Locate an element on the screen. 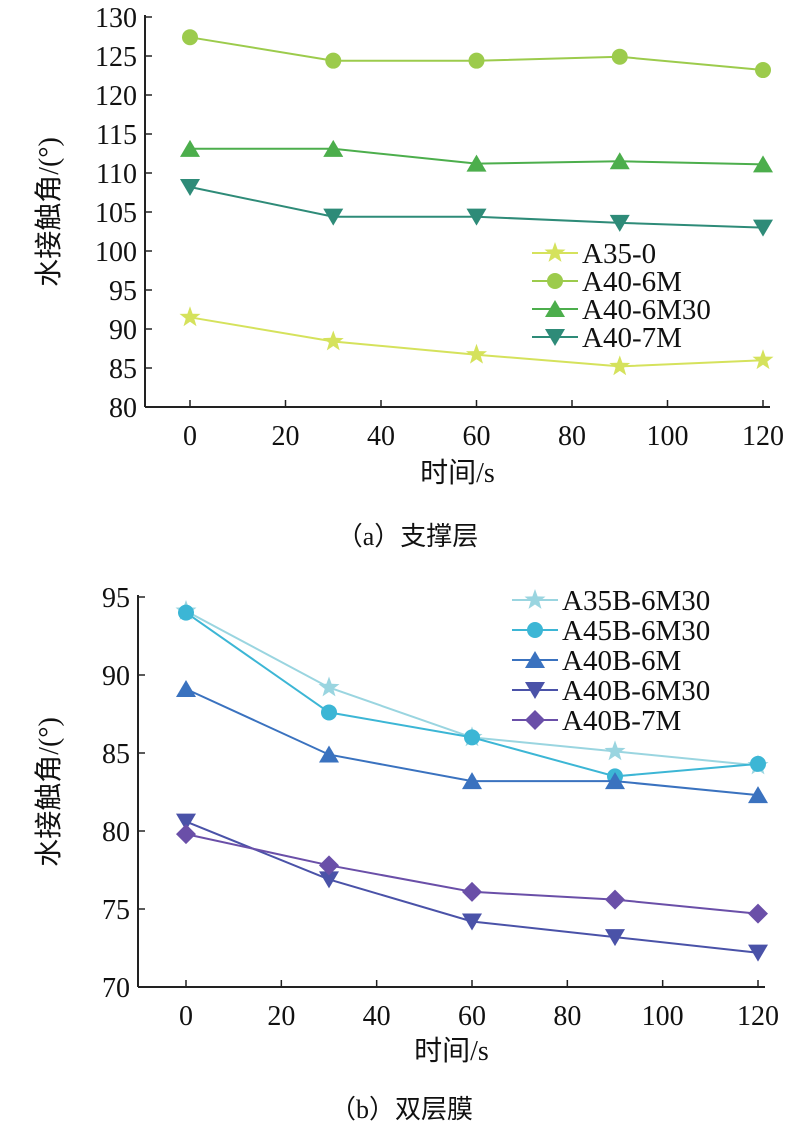 Image resolution: width=805 pixels, height=1134 pixels. legend-label: A40B-6M30 is located at coordinates (636, 691).